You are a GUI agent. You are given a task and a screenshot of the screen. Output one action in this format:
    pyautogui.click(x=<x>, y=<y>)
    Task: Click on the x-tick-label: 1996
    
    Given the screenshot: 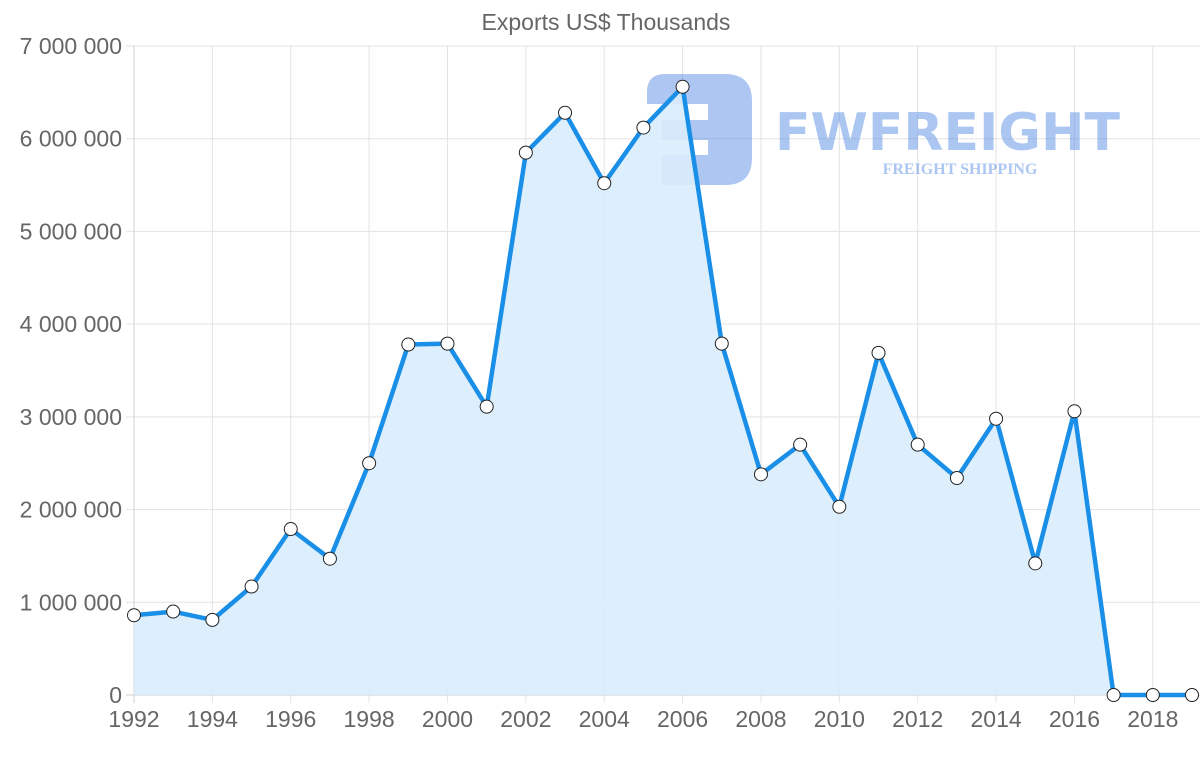 What is the action you would take?
    pyautogui.click(x=290, y=719)
    